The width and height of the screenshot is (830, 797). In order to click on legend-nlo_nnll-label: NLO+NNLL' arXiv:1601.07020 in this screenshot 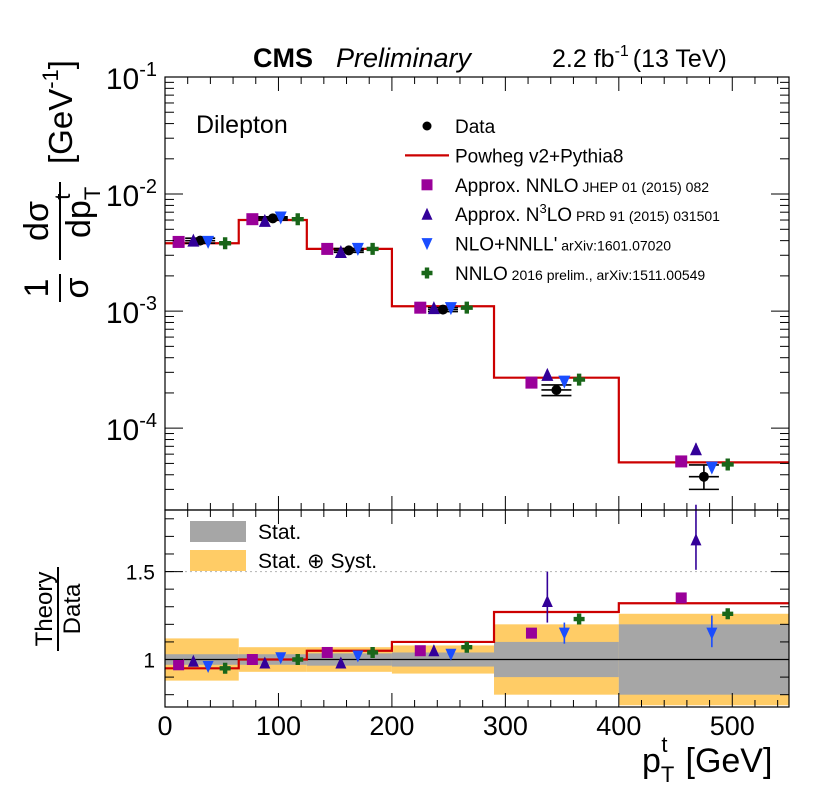, I will do `click(563, 245)`.